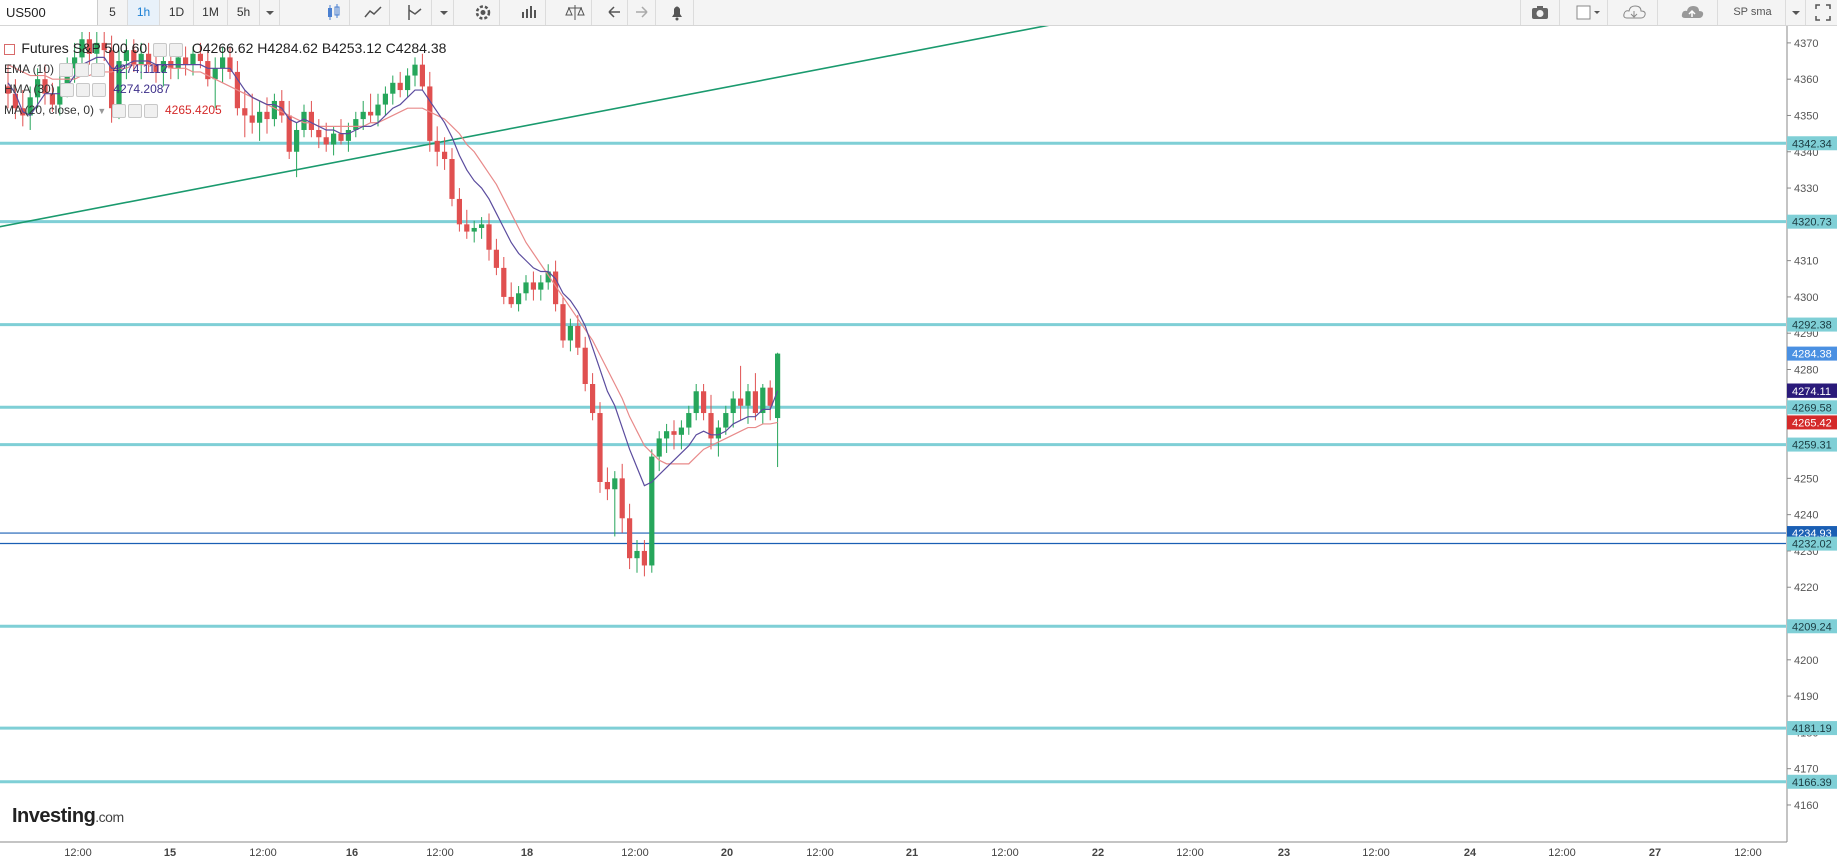 The height and width of the screenshot is (860, 1837). I want to click on redo-icon, so click(642, 12).